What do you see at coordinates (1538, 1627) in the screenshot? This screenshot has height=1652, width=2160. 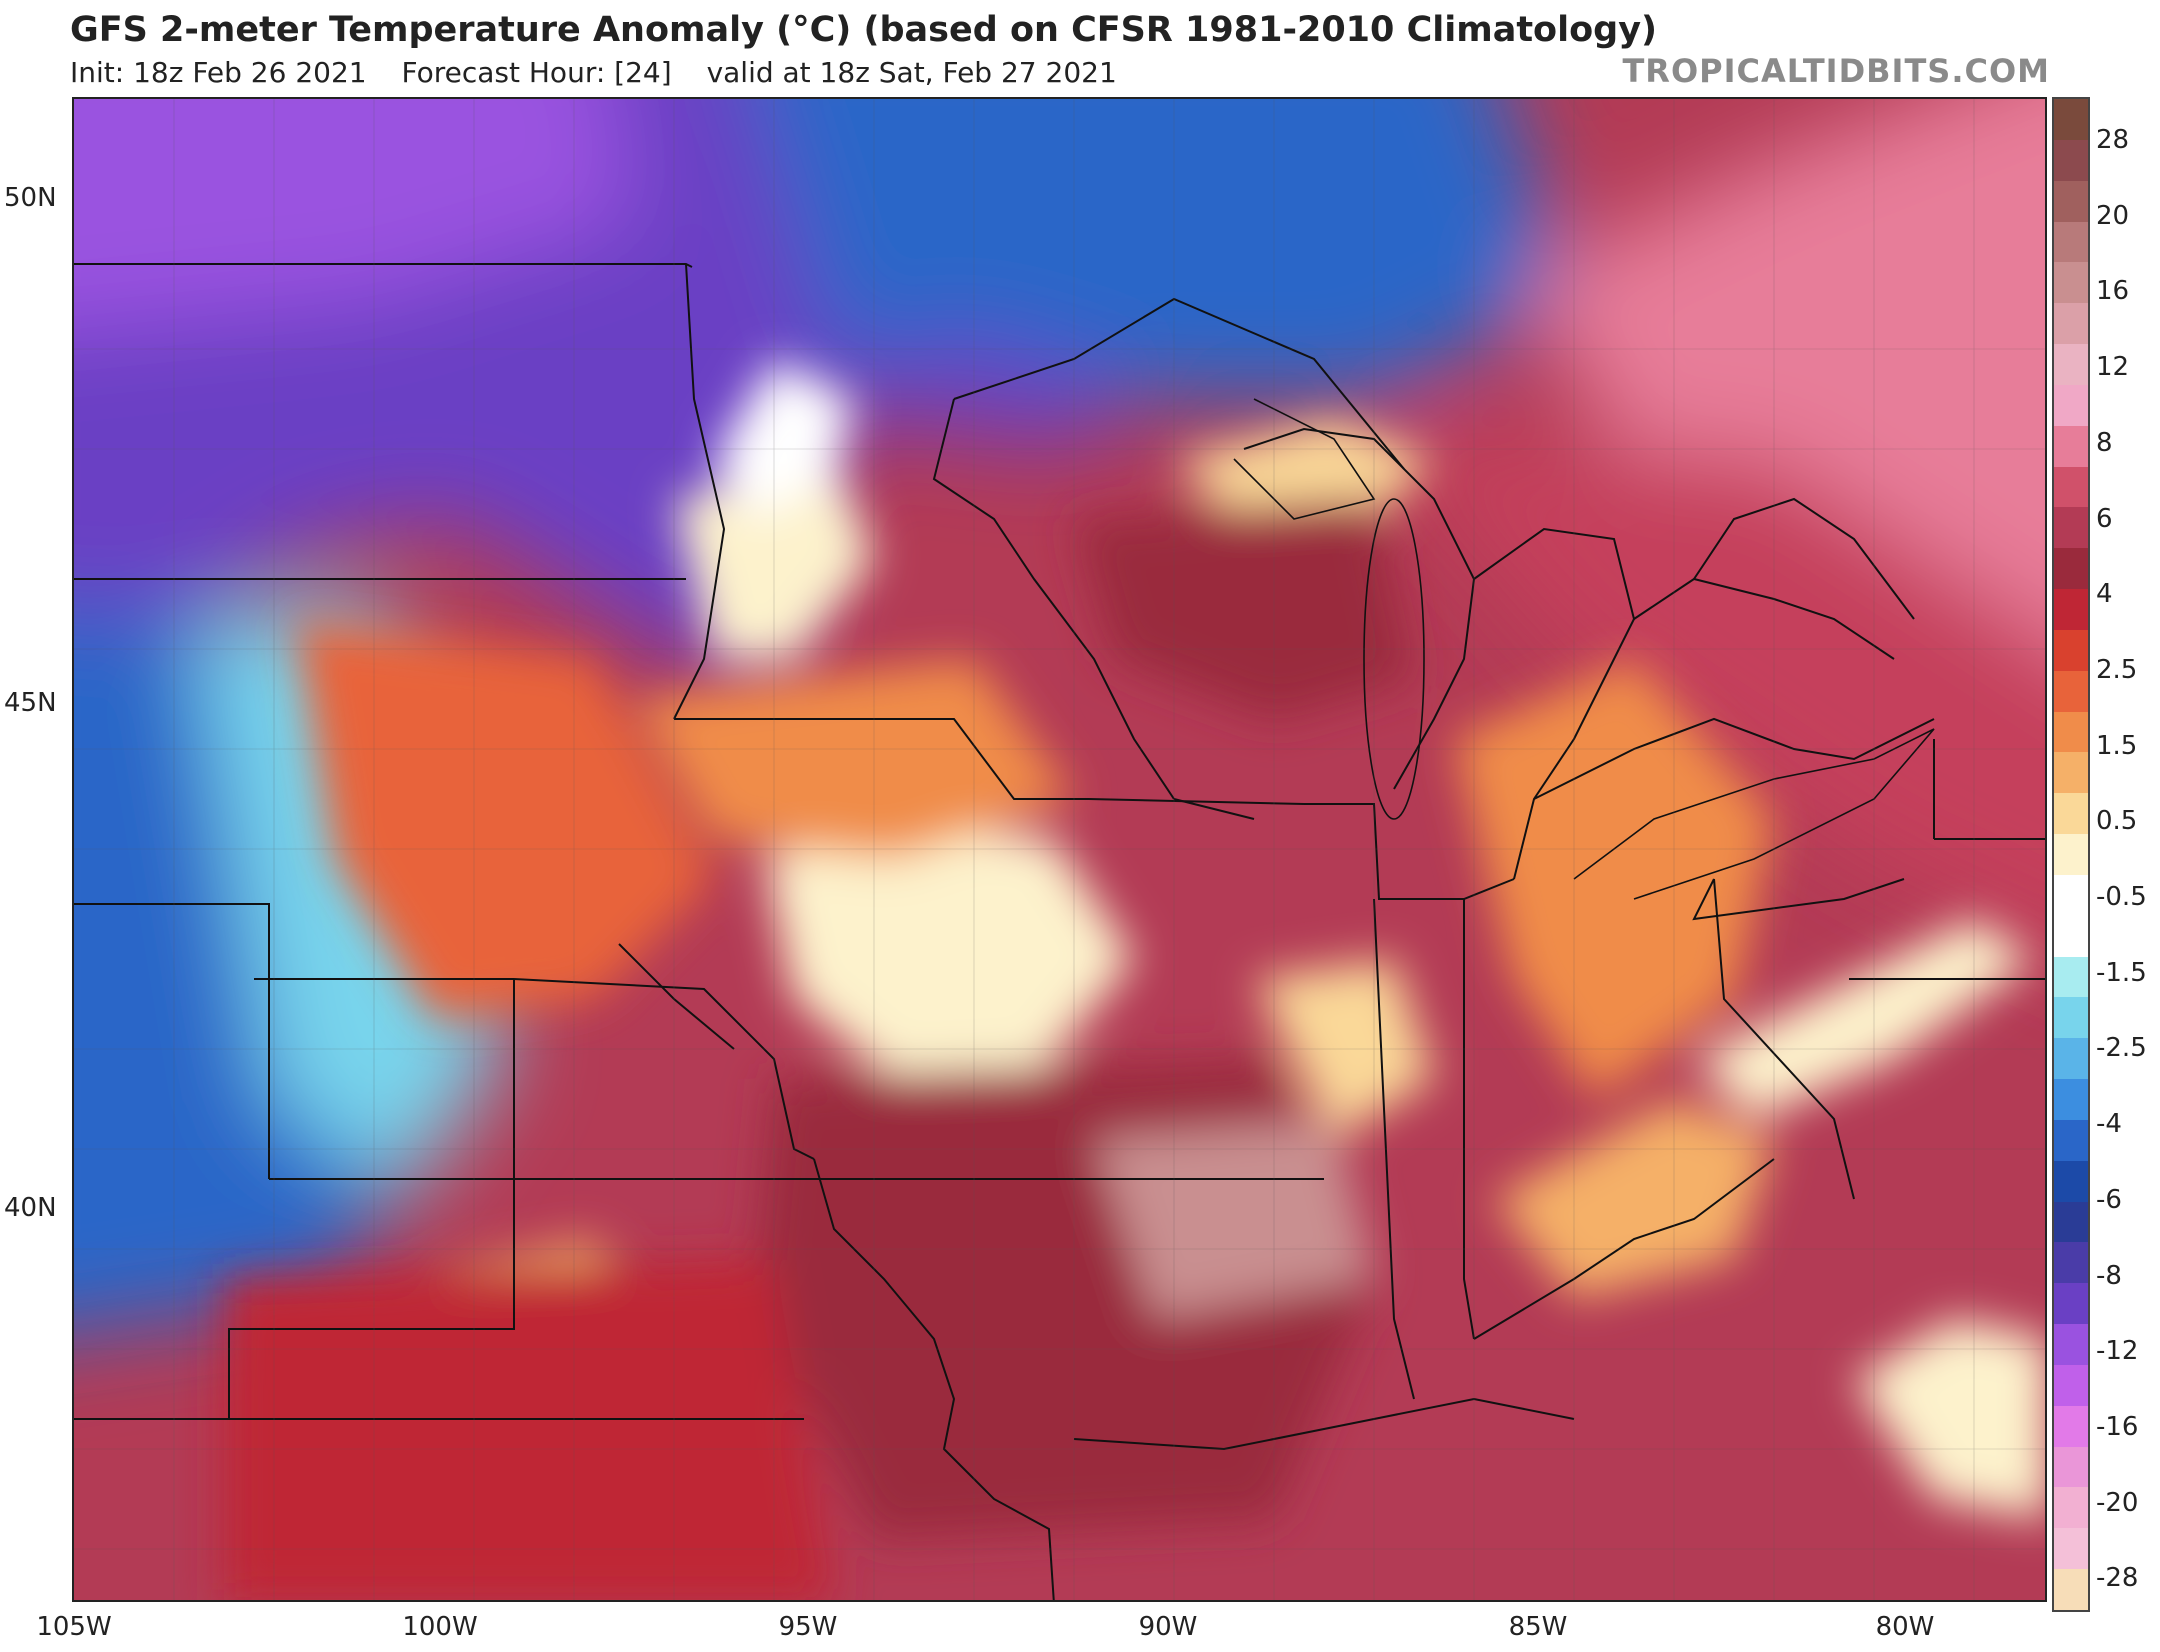 I see `lon-label-85w: 85W` at bounding box center [1538, 1627].